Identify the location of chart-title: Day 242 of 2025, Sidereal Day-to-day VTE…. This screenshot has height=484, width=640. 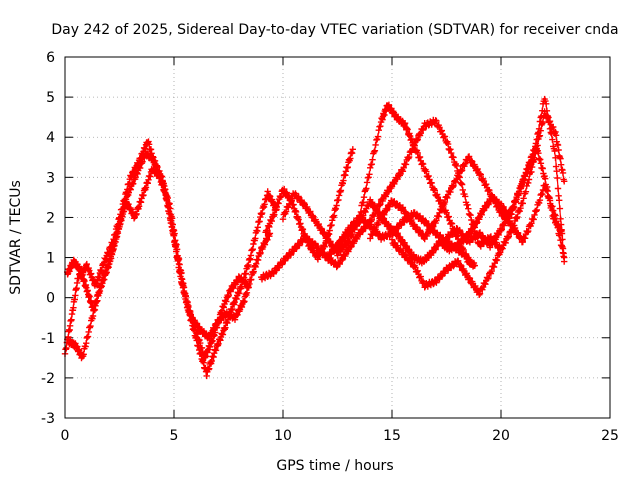
(334, 30).